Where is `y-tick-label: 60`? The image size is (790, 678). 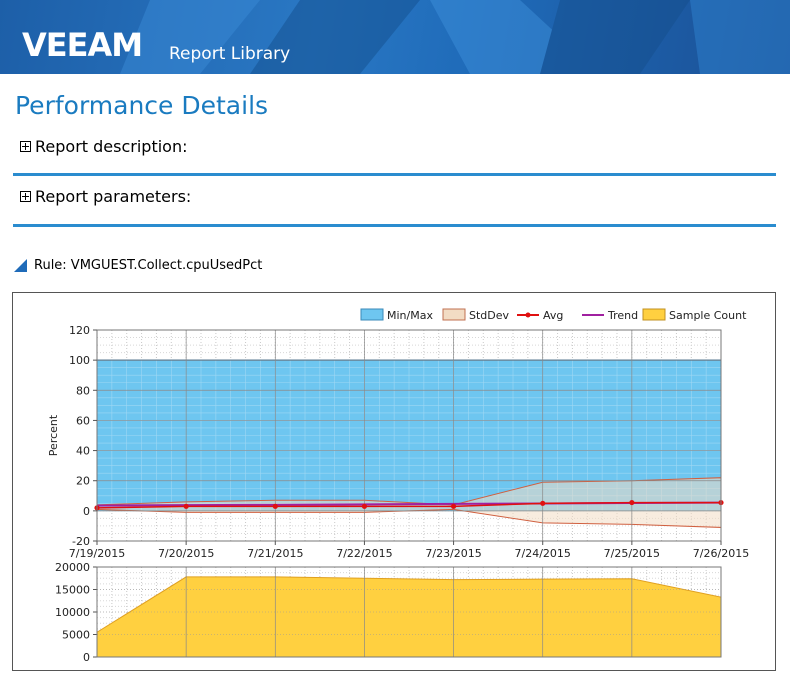 y-tick-label: 60 is located at coordinates (83, 420).